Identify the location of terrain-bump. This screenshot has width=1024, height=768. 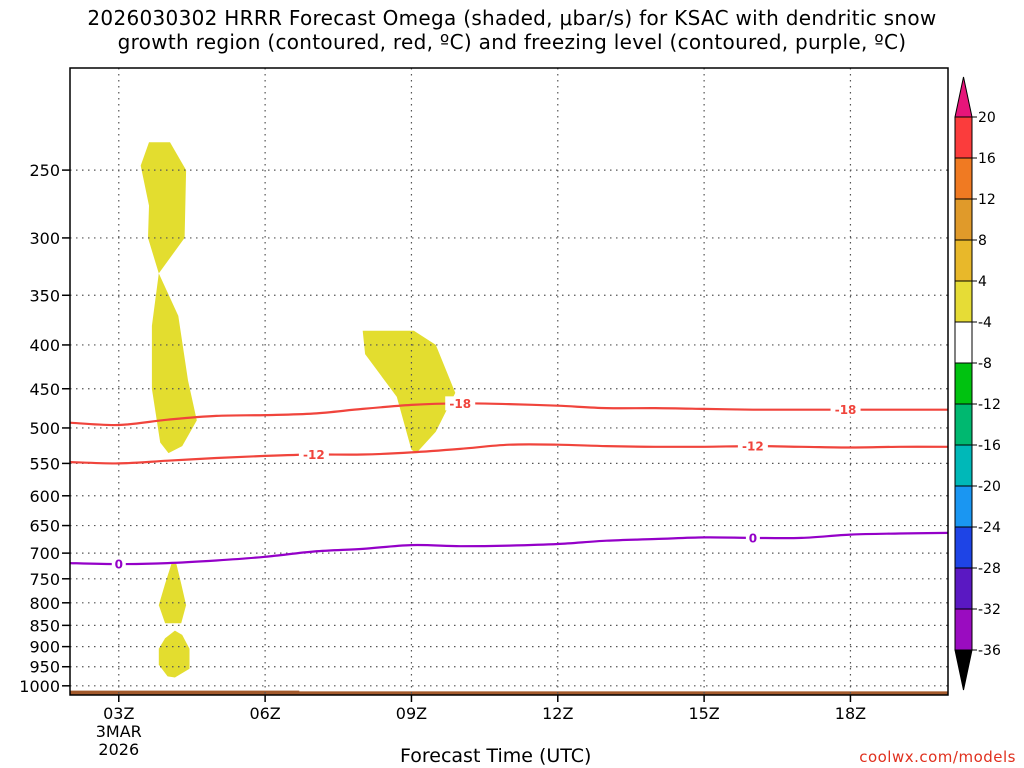
(185, 691).